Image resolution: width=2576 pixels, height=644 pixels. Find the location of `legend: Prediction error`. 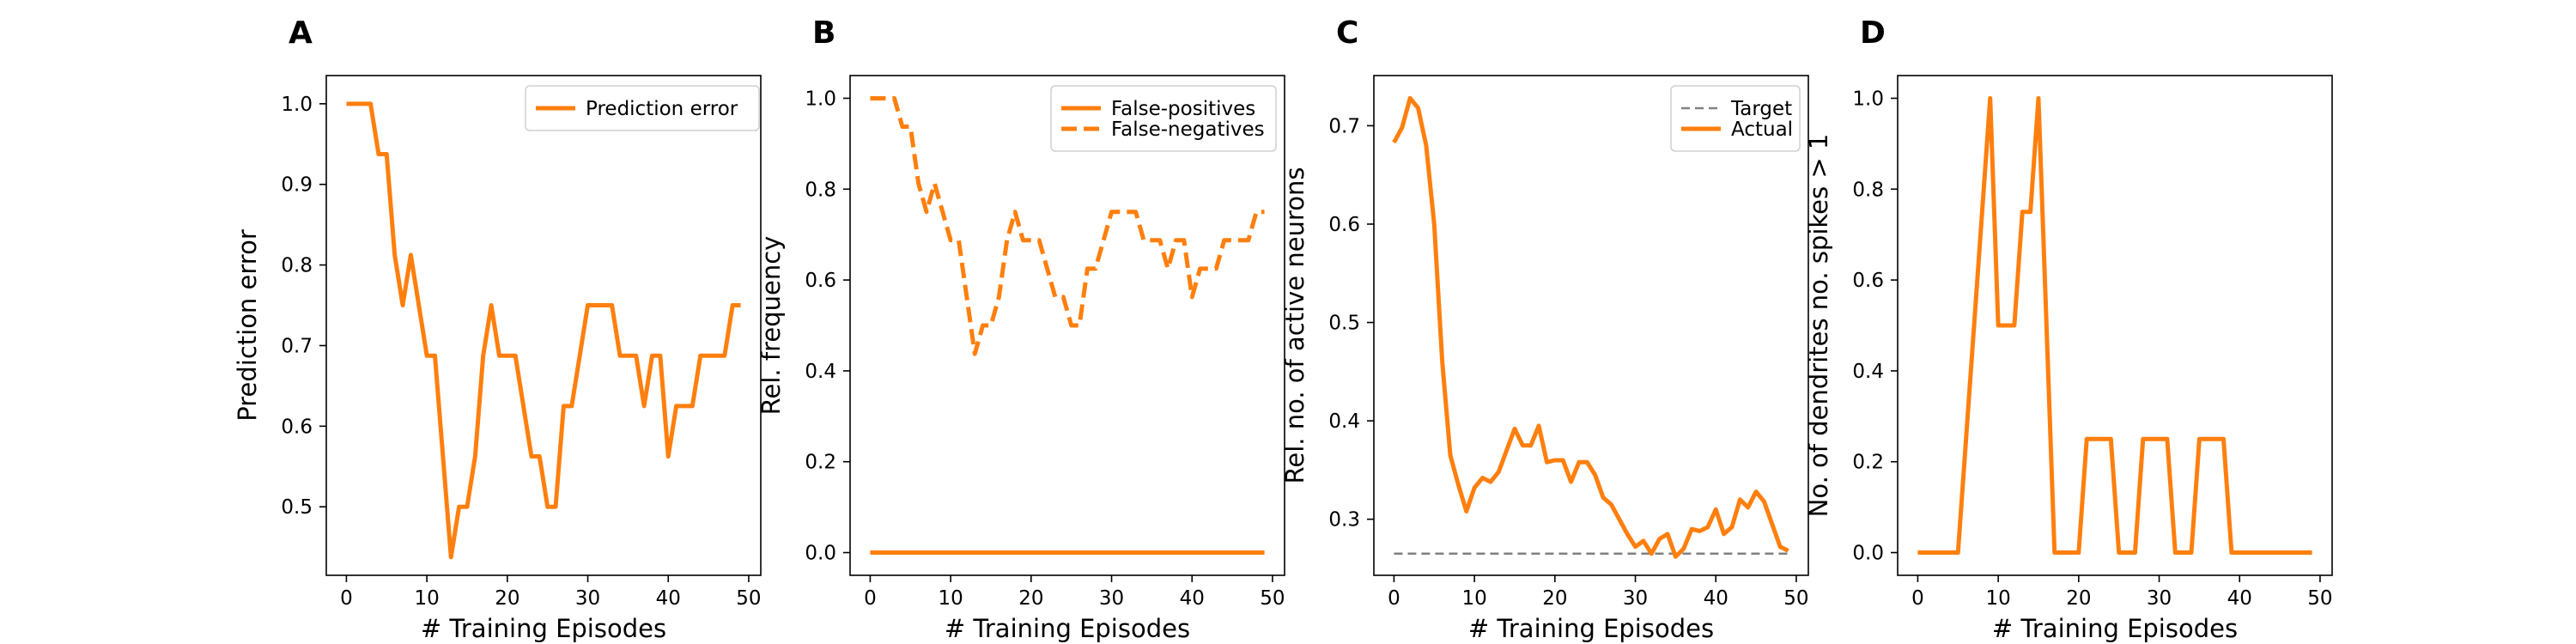

legend: Prediction error is located at coordinates (642, 108).